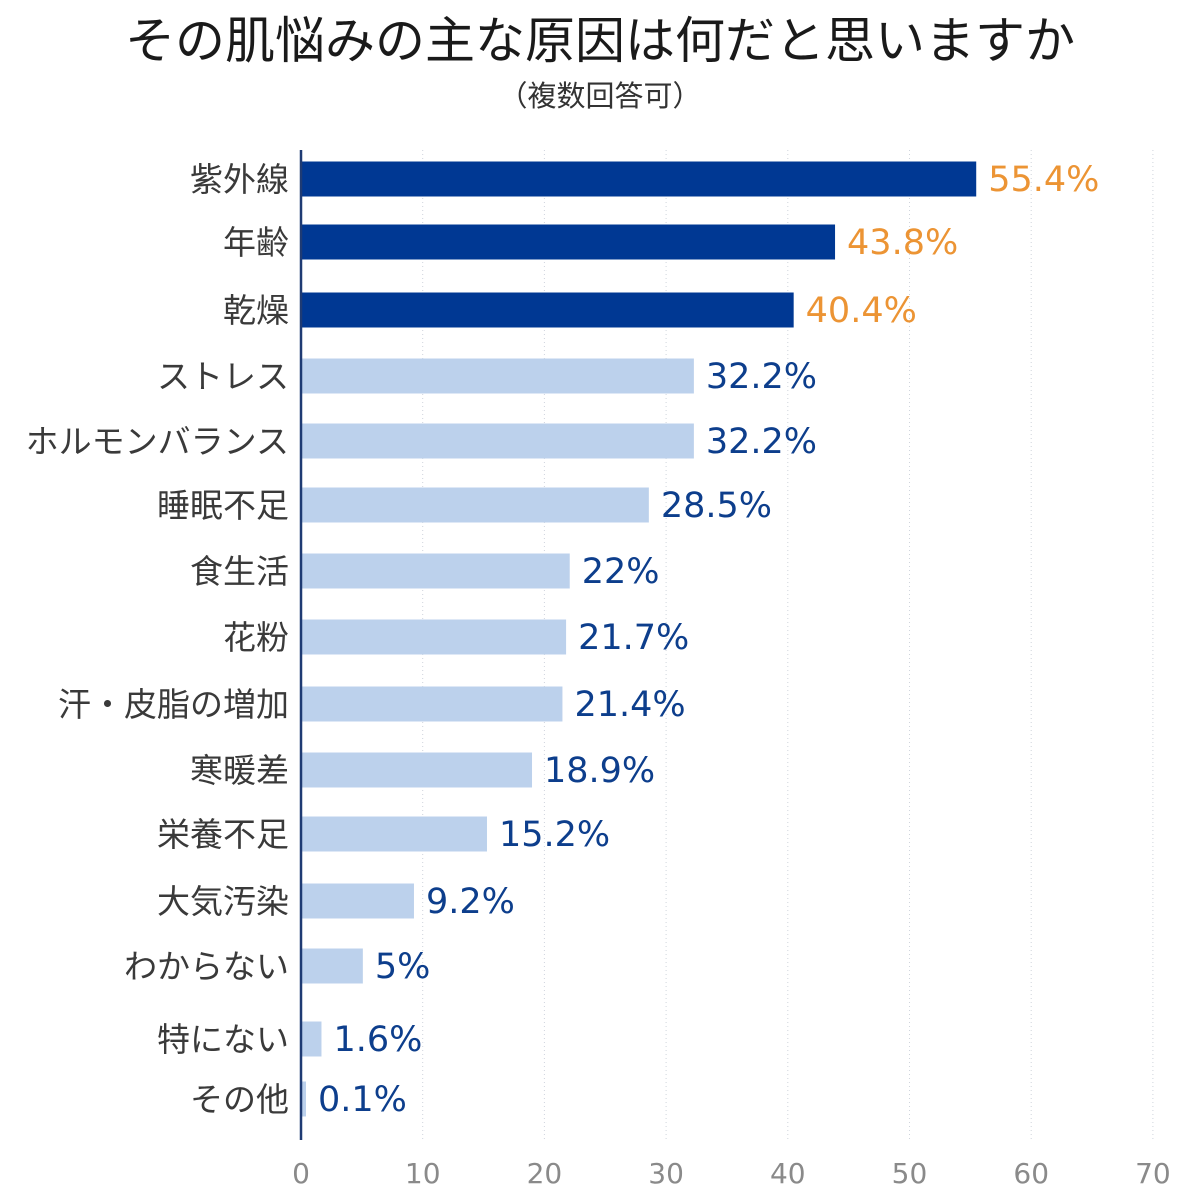 This screenshot has width=1200, height=1200. Describe the element at coordinates (1153, 1173) in the screenshot. I see `x-tick-label: 70` at that location.